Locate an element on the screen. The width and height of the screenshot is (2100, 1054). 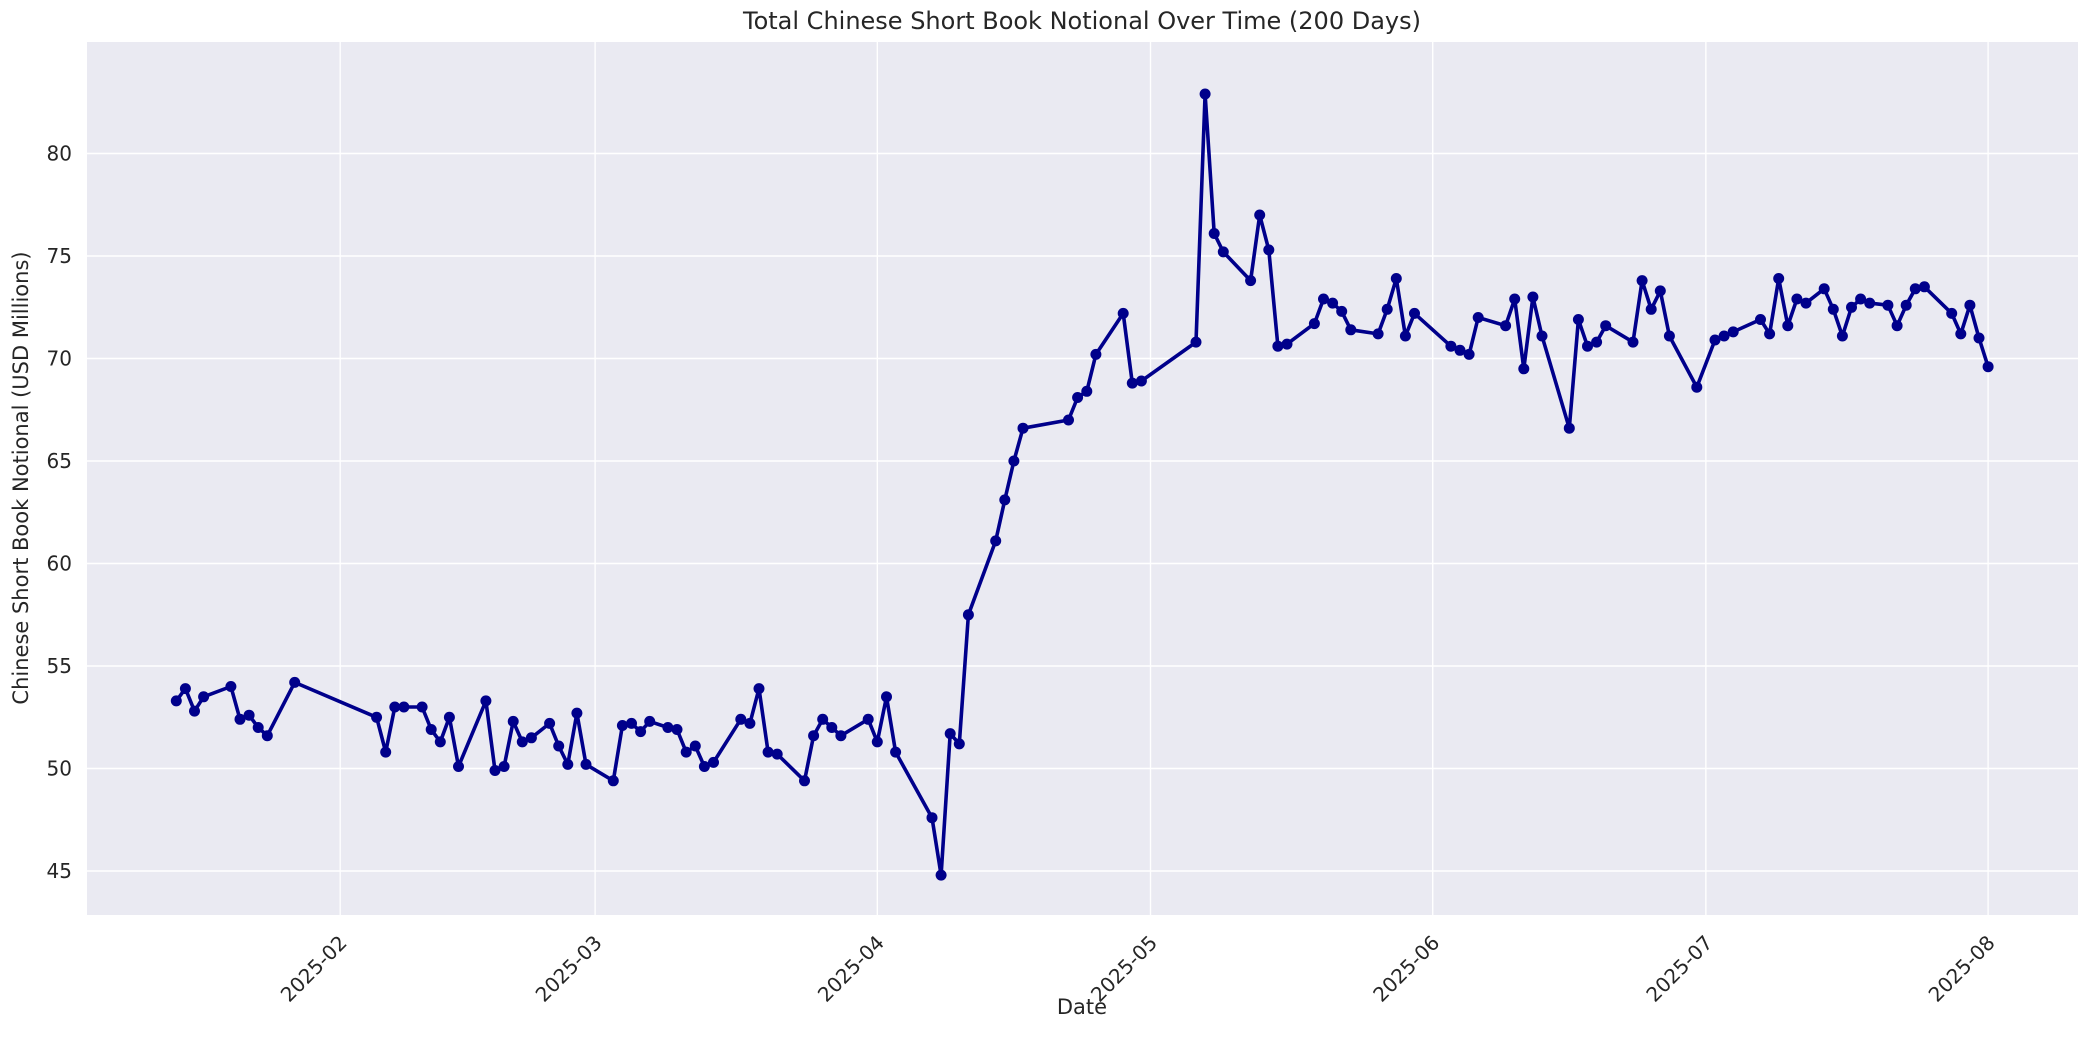
x-tick-label: 2025-07 is located at coordinates (1679, 969).